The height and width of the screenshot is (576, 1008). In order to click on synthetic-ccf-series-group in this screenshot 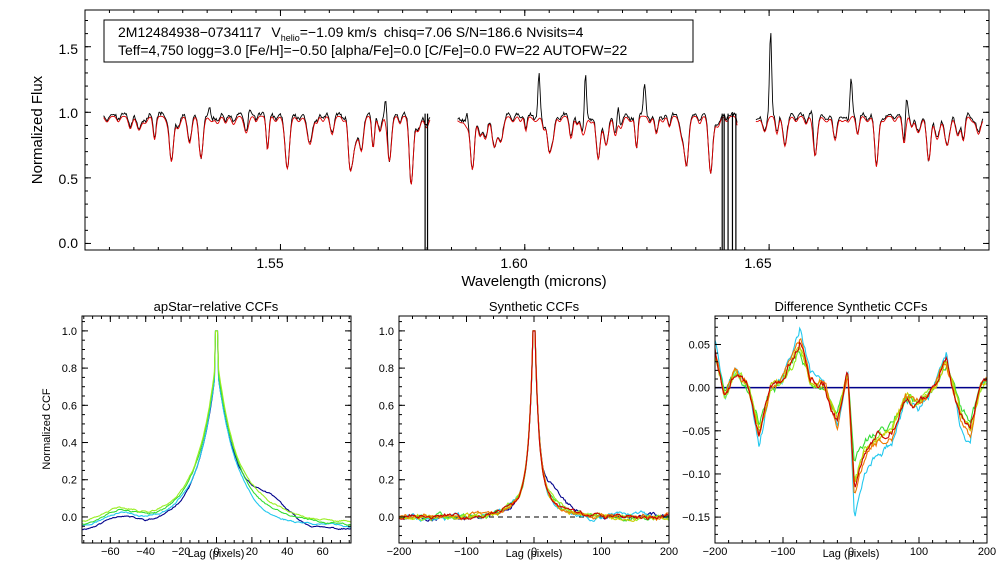, I will do `click(534, 426)`.